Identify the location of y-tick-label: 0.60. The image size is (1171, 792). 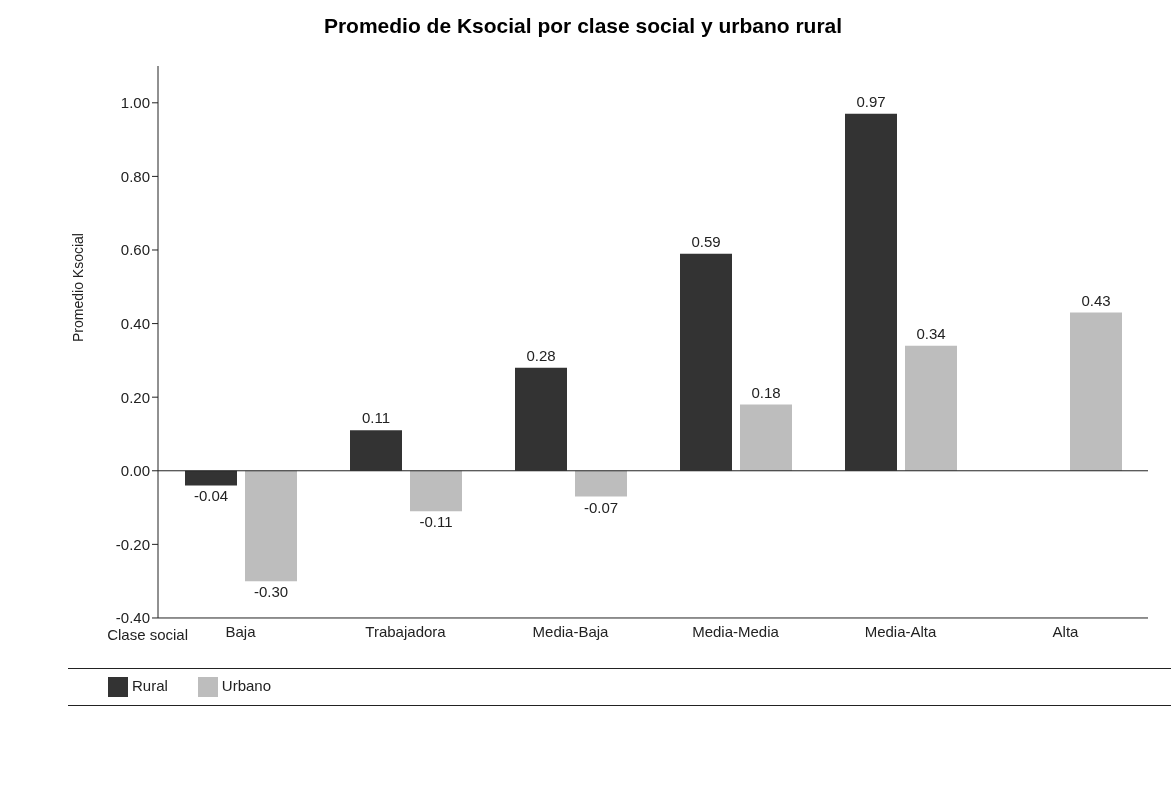
(135, 250).